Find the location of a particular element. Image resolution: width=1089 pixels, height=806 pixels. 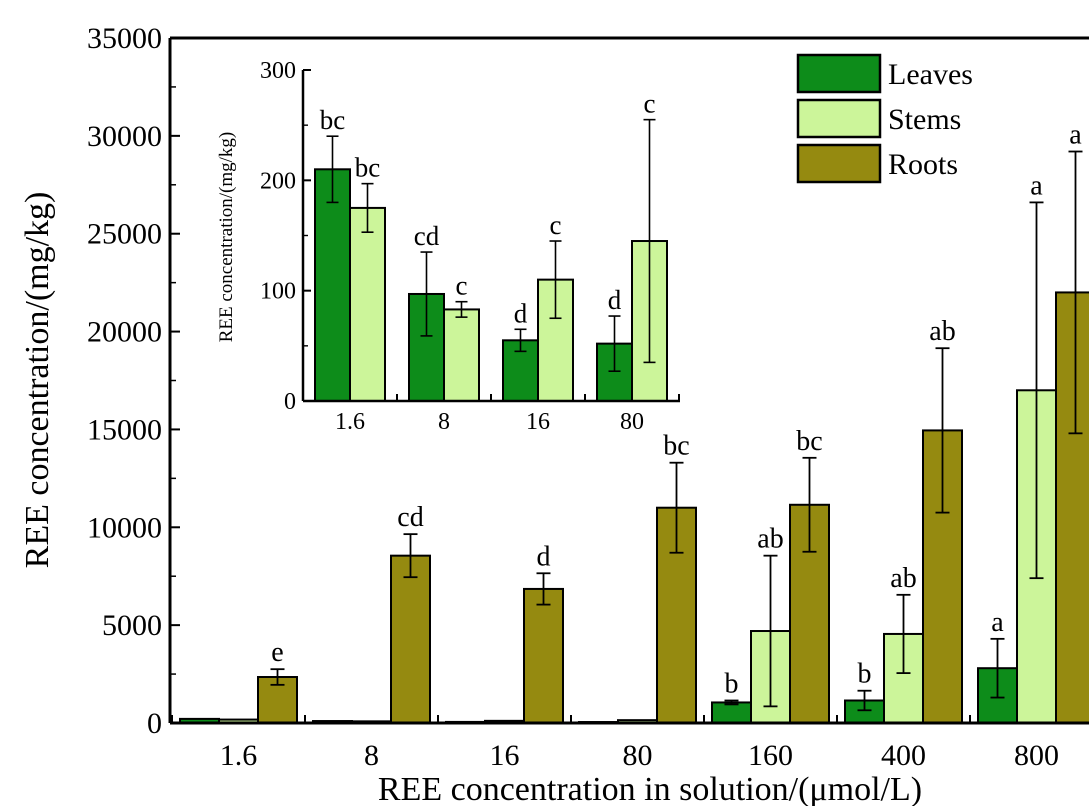

x-tick-label: 1.6 is located at coordinates (239, 755).